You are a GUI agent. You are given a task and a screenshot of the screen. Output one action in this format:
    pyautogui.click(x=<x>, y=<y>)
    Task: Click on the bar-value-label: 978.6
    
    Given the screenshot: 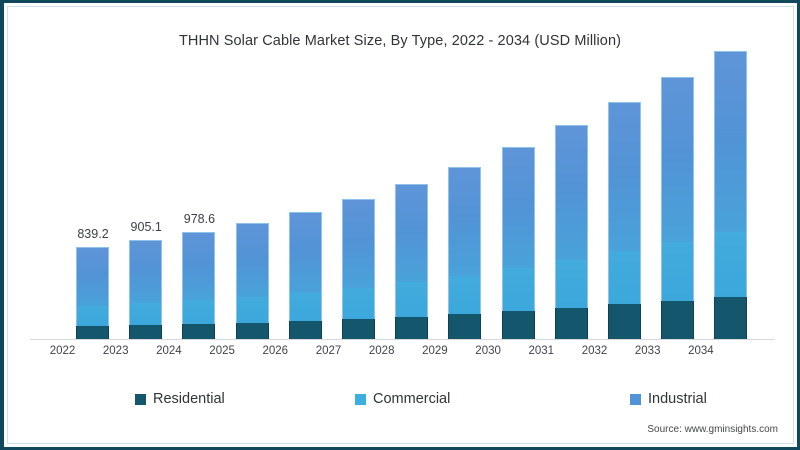 What is the action you would take?
    pyautogui.click(x=199, y=218)
    